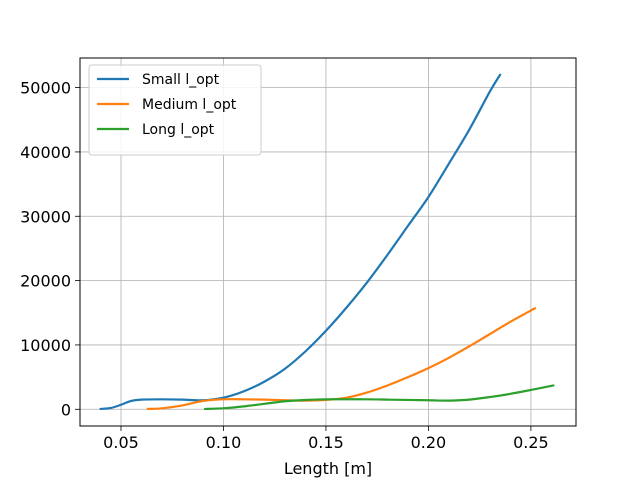 The width and height of the screenshot is (640, 478). What do you see at coordinates (178, 130) in the screenshot?
I see `legend-label: Long l_opt` at bounding box center [178, 130].